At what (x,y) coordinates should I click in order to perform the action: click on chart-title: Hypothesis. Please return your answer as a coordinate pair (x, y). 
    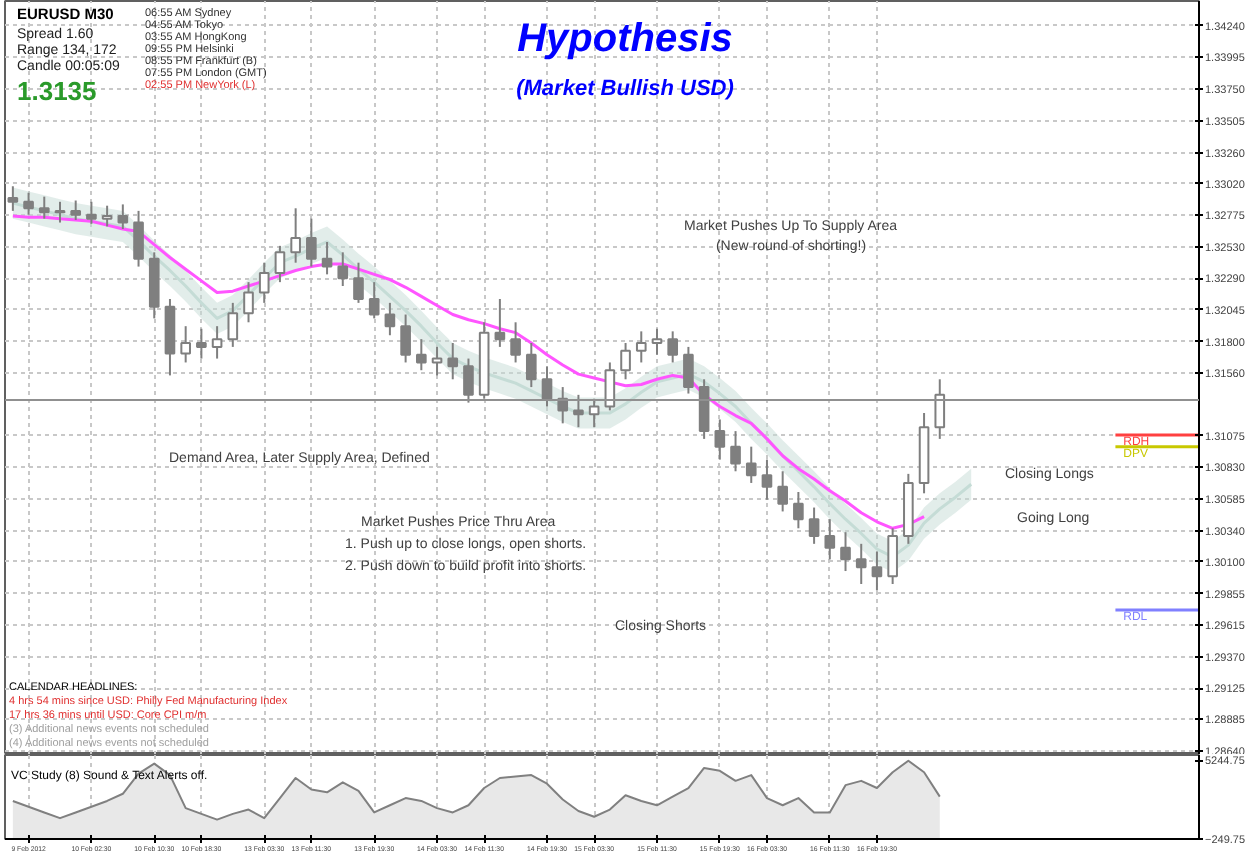
    Looking at the image, I should click on (625, 39).